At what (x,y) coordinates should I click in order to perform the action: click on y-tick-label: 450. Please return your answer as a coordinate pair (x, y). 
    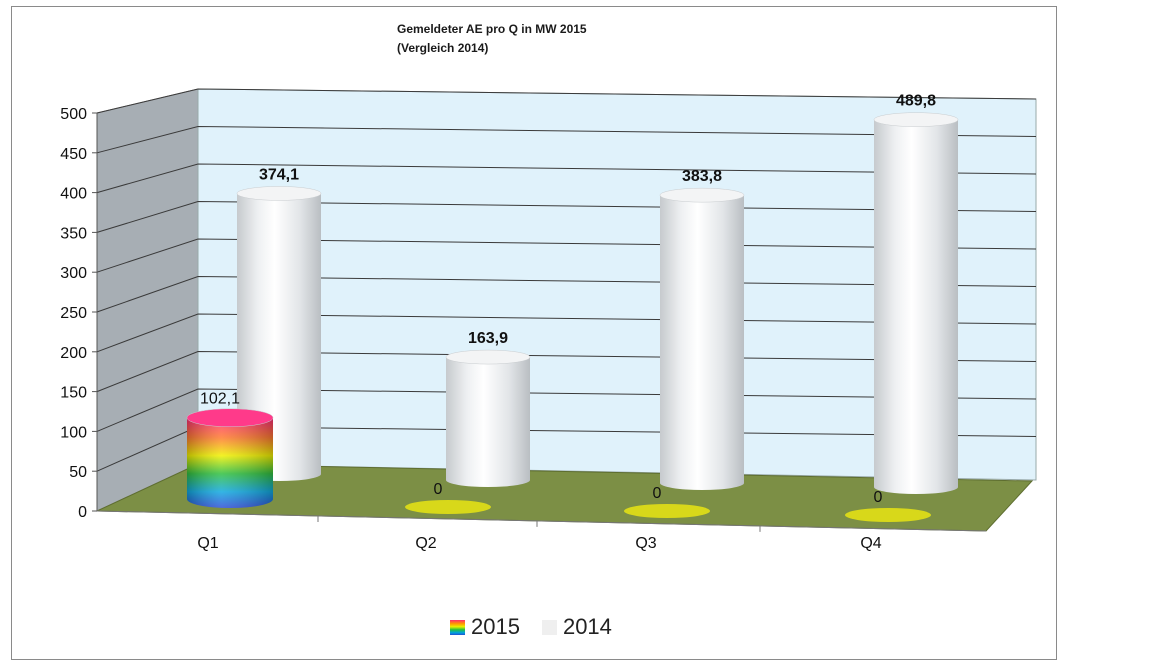
    Looking at the image, I should click on (73, 154).